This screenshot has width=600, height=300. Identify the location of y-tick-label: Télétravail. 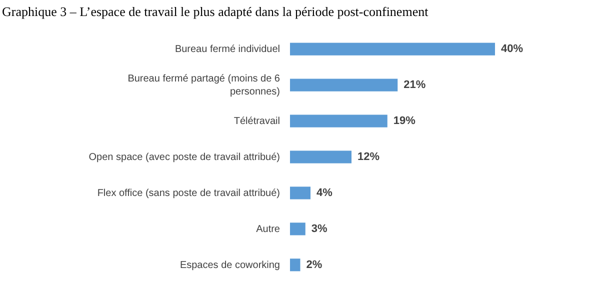
(257, 121).